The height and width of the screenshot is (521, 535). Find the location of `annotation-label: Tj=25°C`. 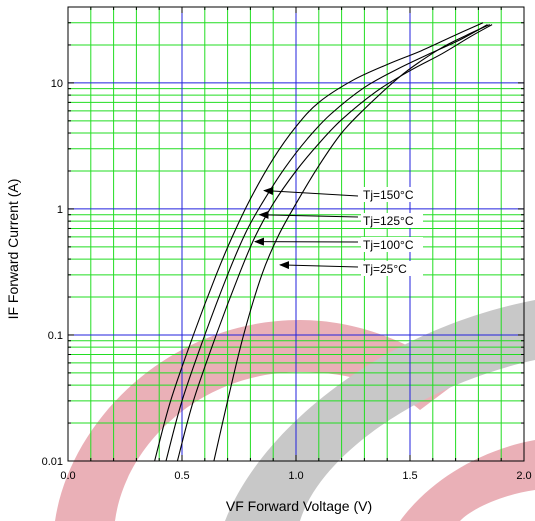

annotation-label: Tj=25°C is located at coordinates (385, 269).